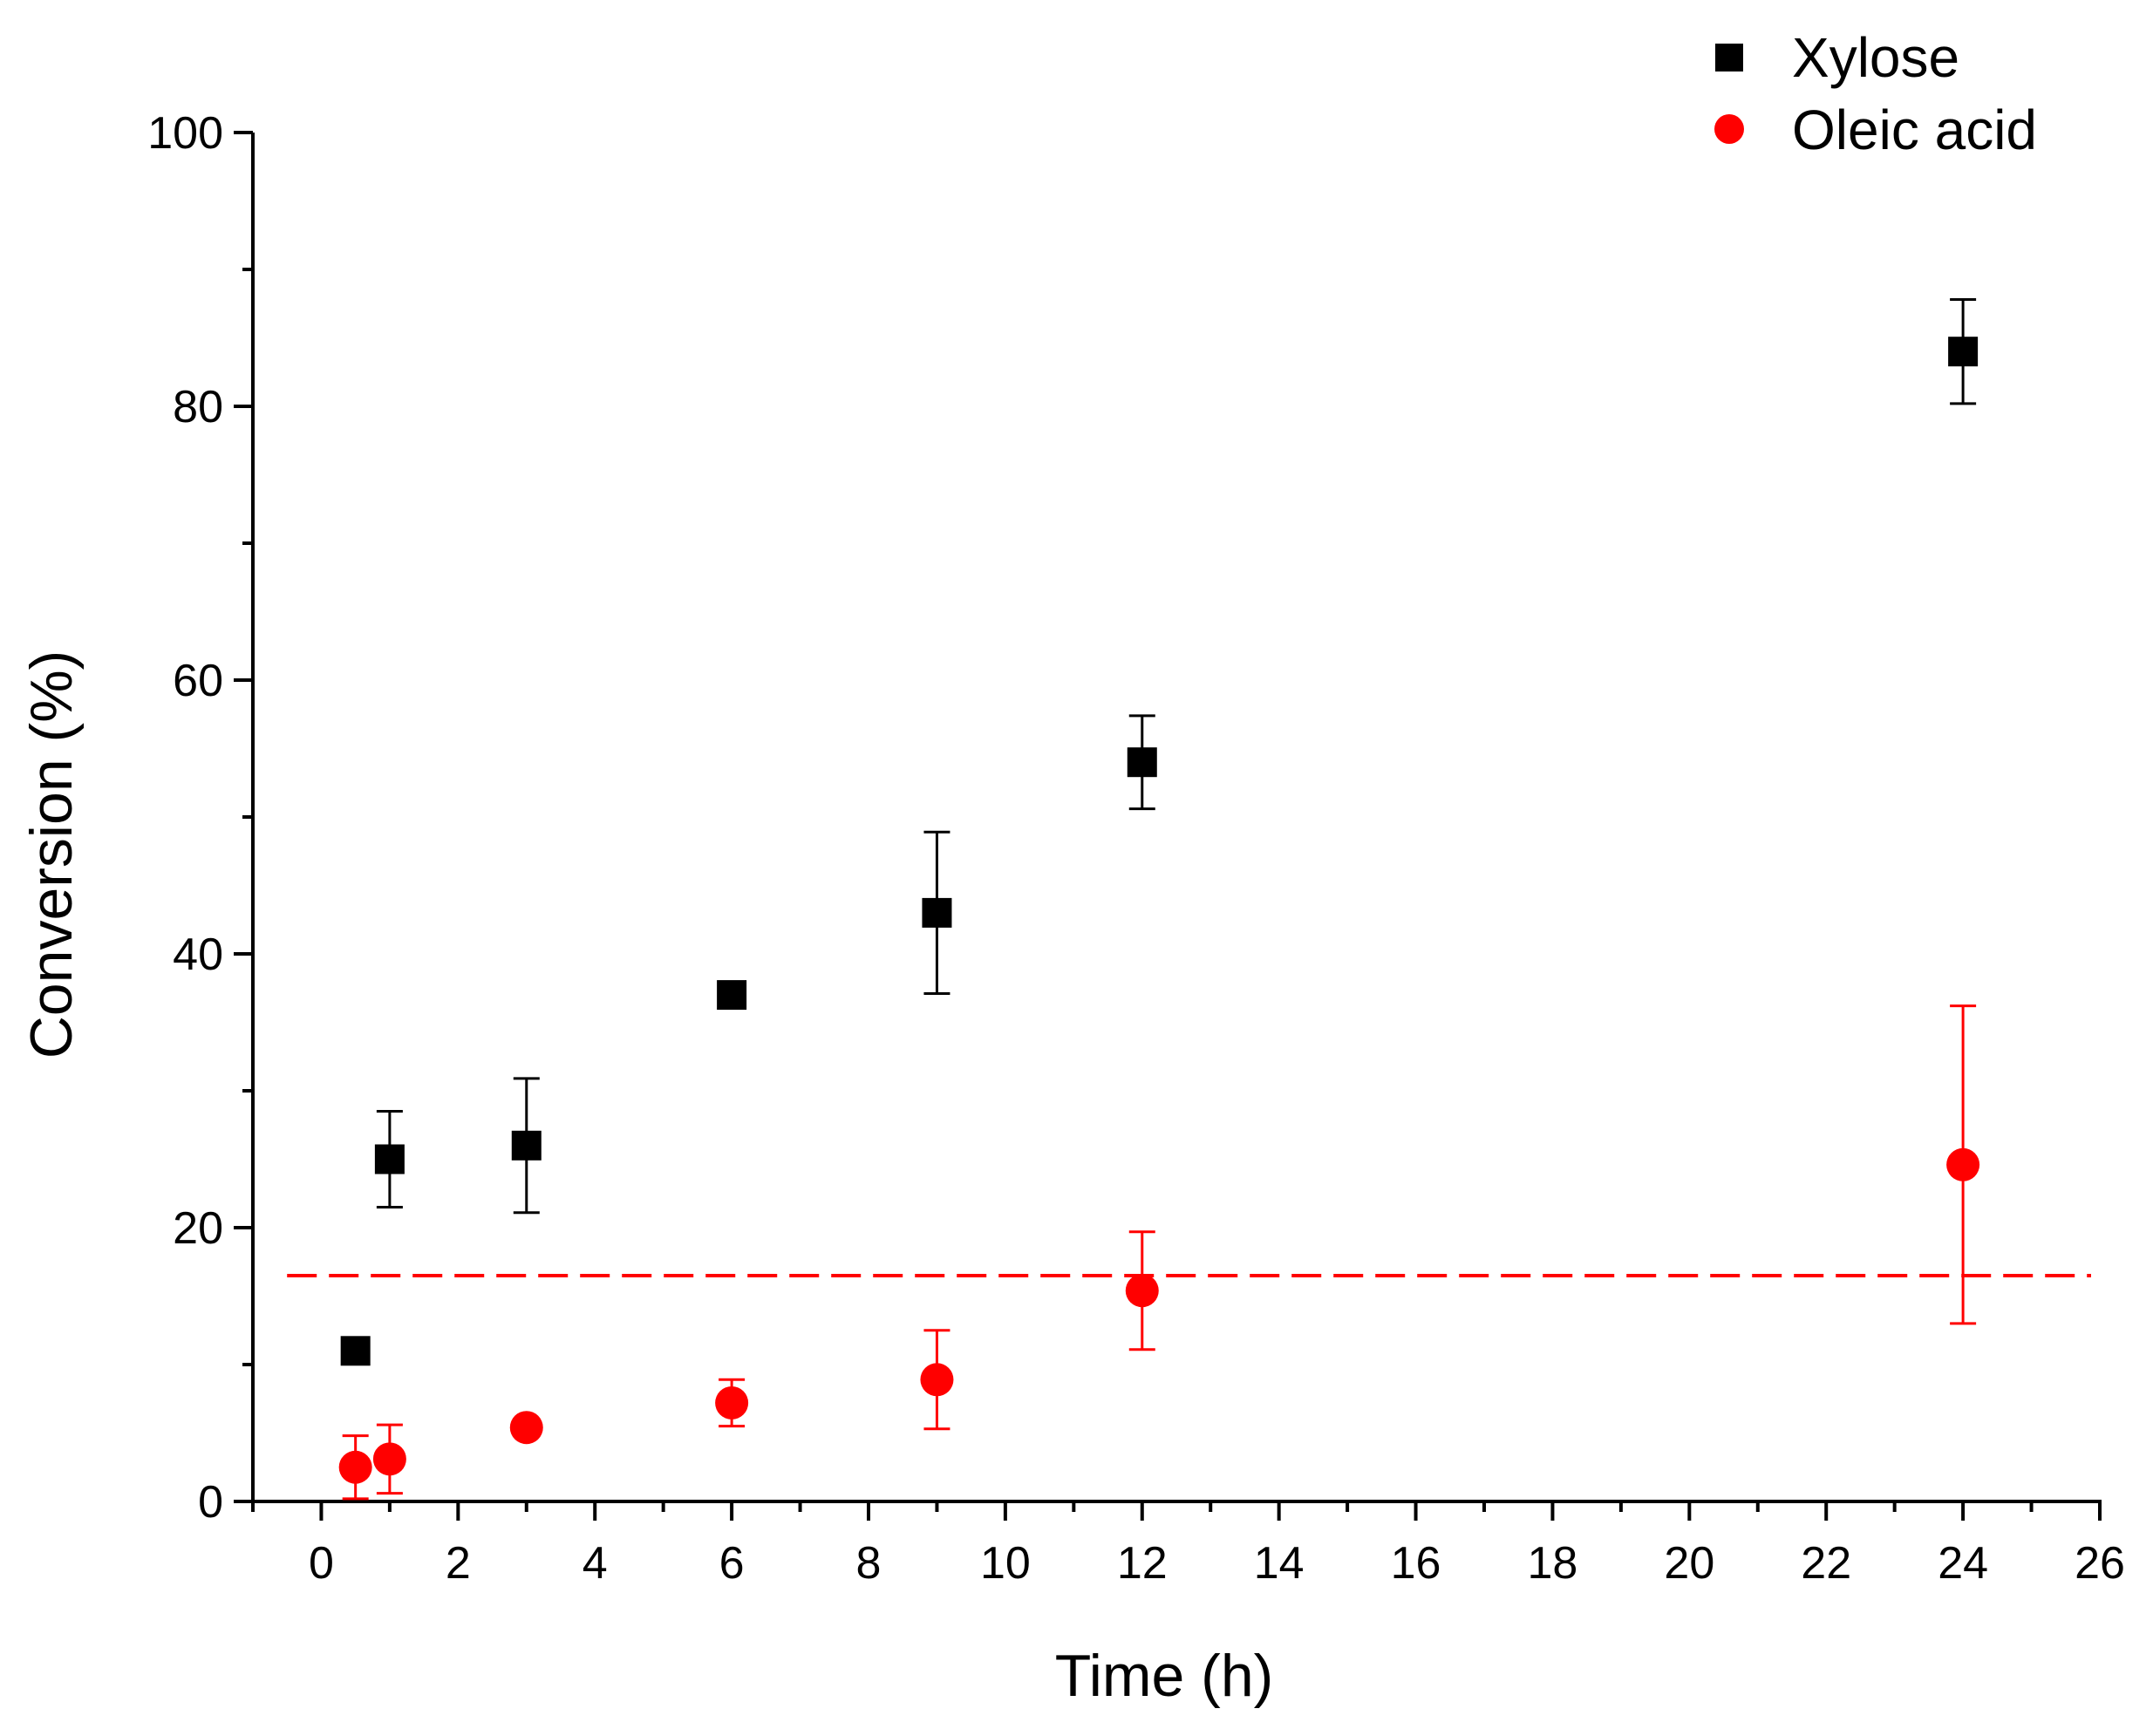 The width and height of the screenshot is (2153, 1736). What do you see at coordinates (1729, 129) in the screenshot?
I see `legend-marker-oleic-acid` at bounding box center [1729, 129].